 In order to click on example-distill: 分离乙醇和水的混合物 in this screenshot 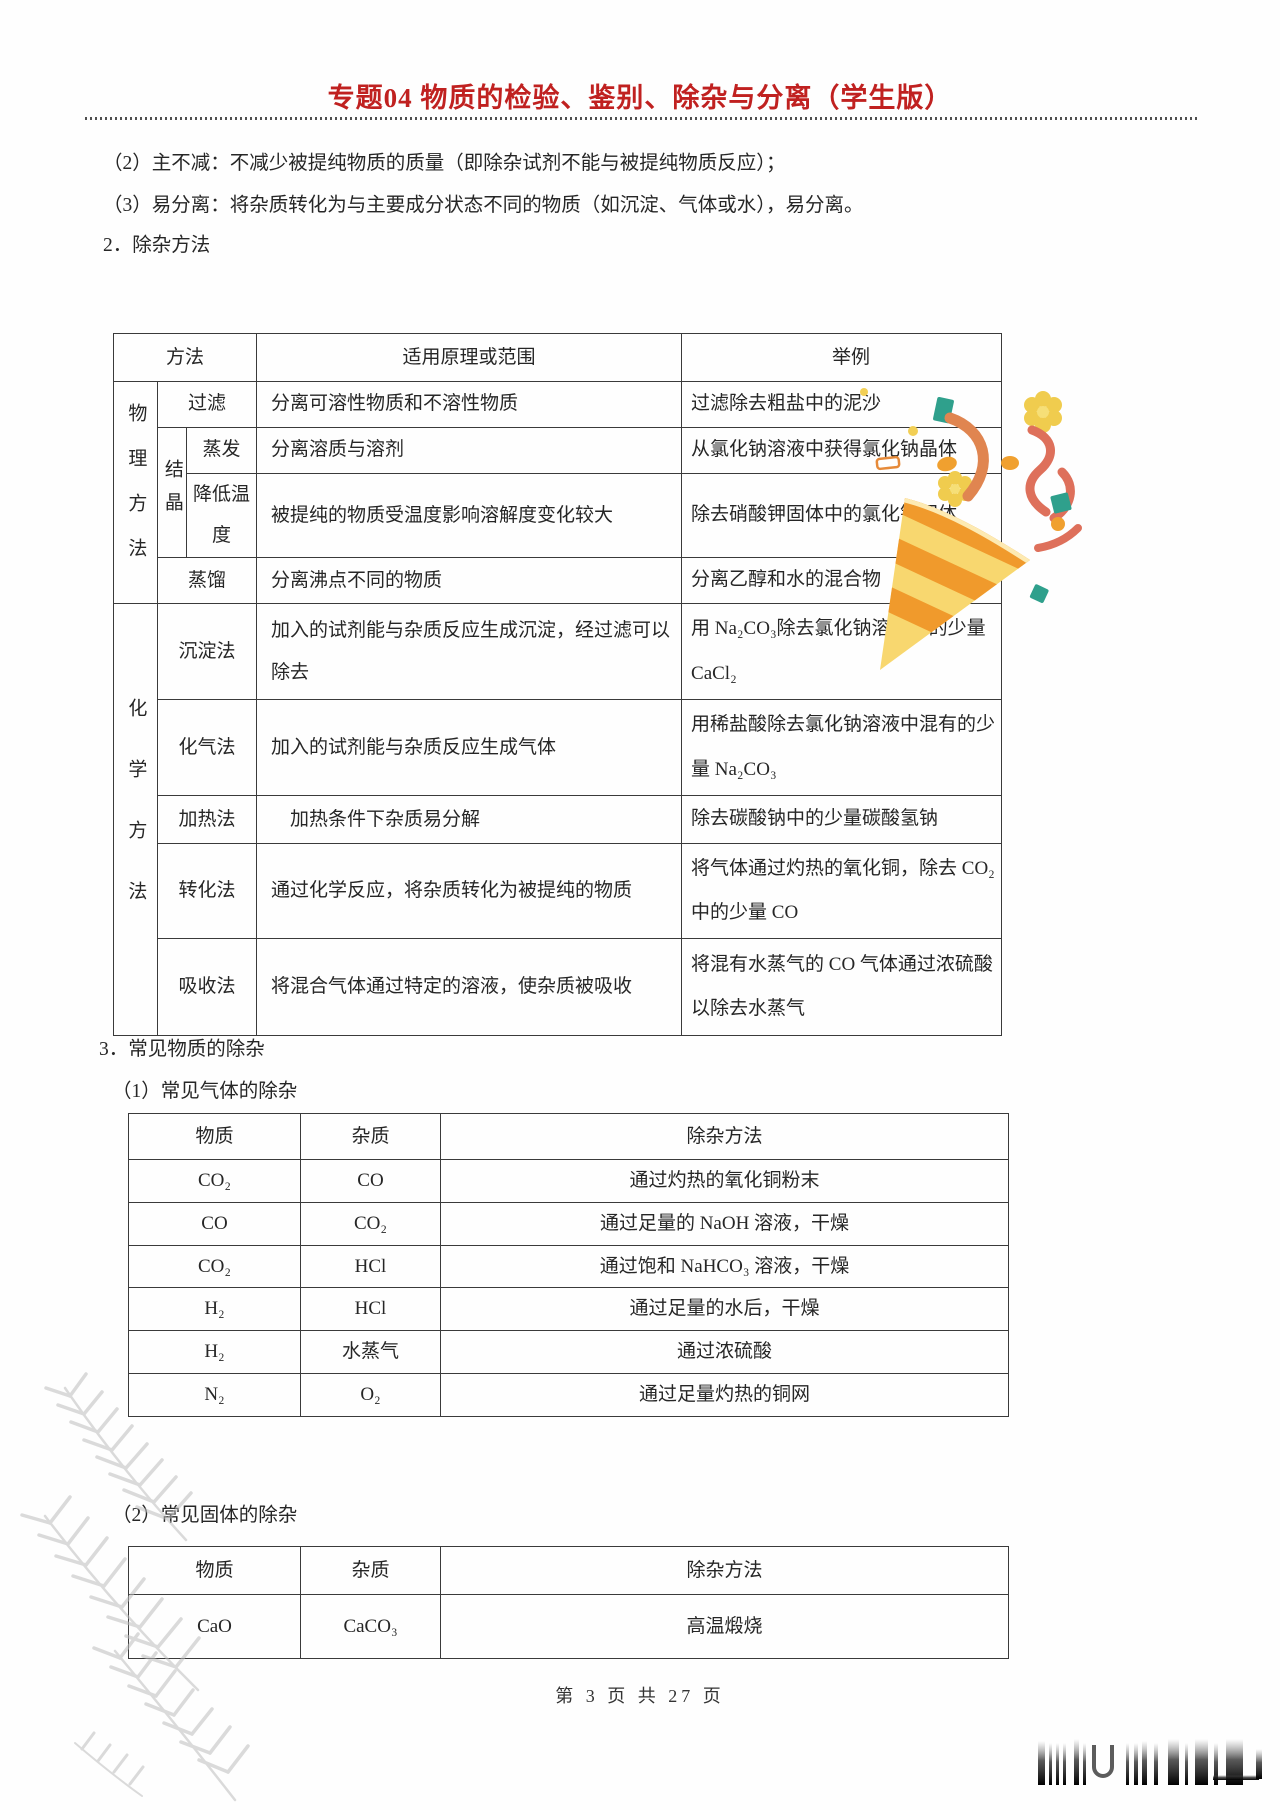, I will do `click(842, 581)`.